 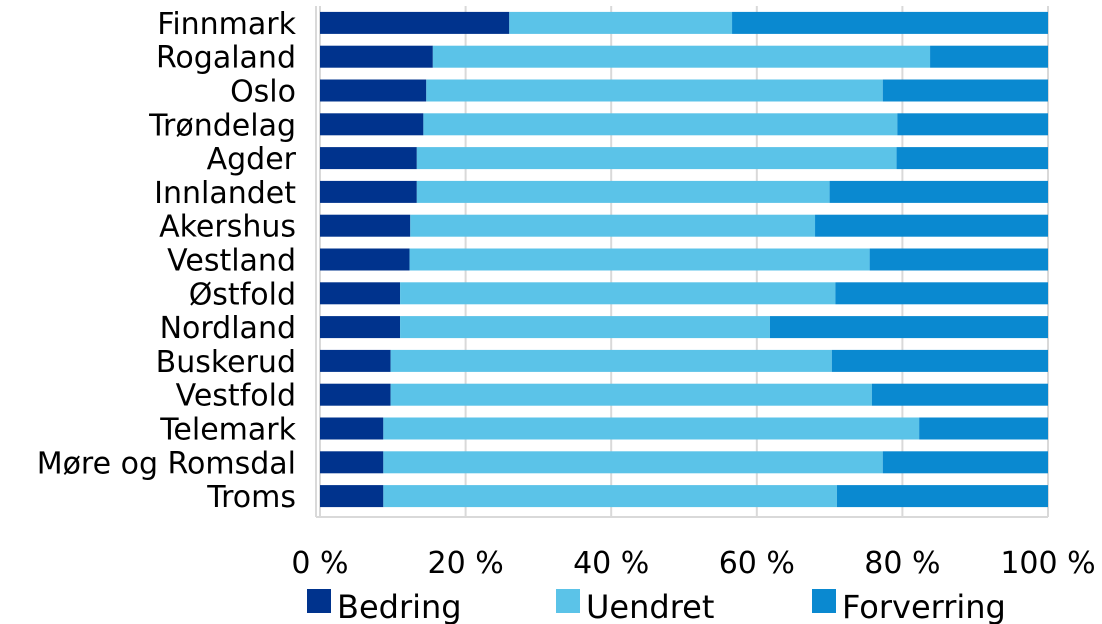 What do you see at coordinates (399, 606) in the screenshot?
I see `legend-label-bedring: Bedring` at bounding box center [399, 606].